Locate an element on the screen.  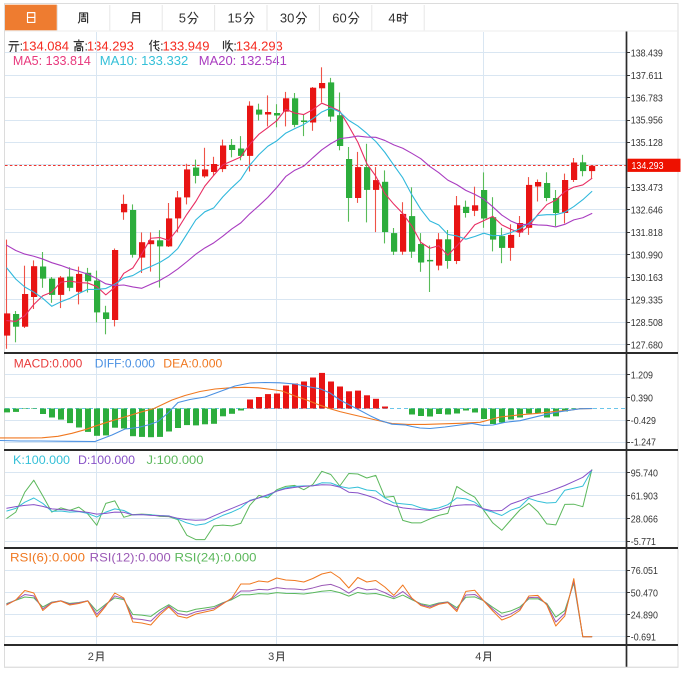
svg-text: -1.247 is located at coordinates (643, 443).